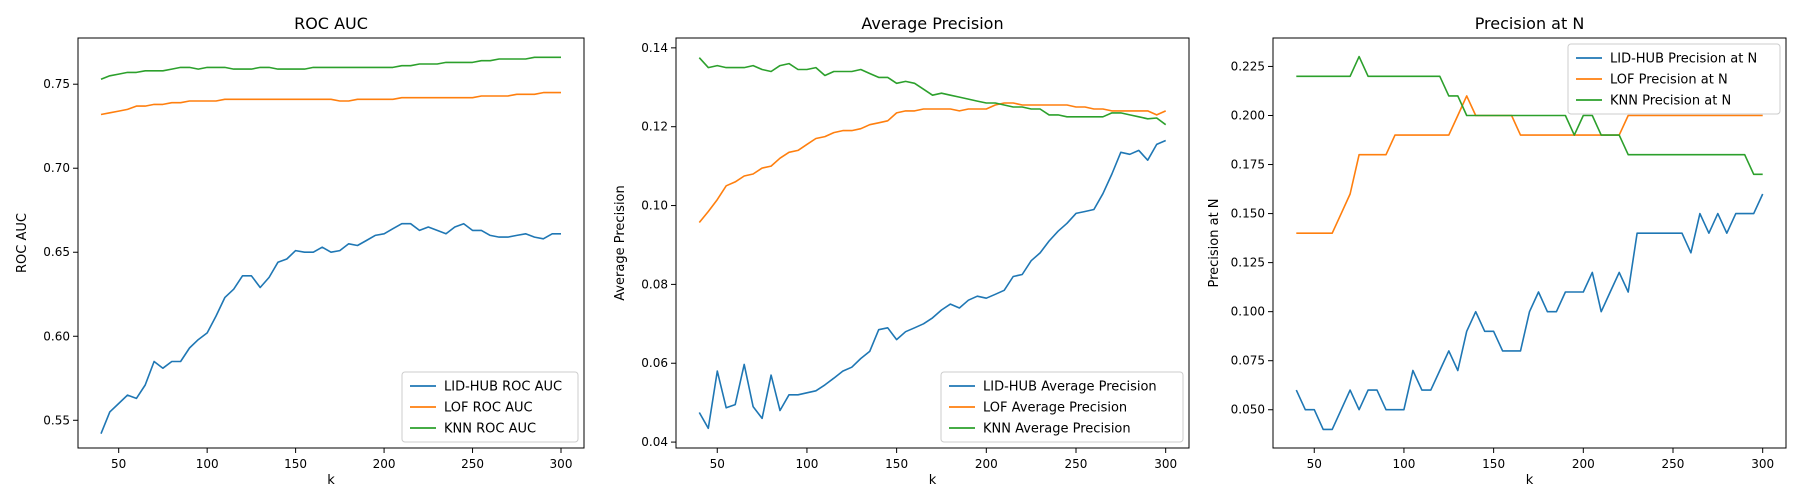 The image size is (1800, 500). I want to click on chart-title: ROC AUC, so click(331, 23).